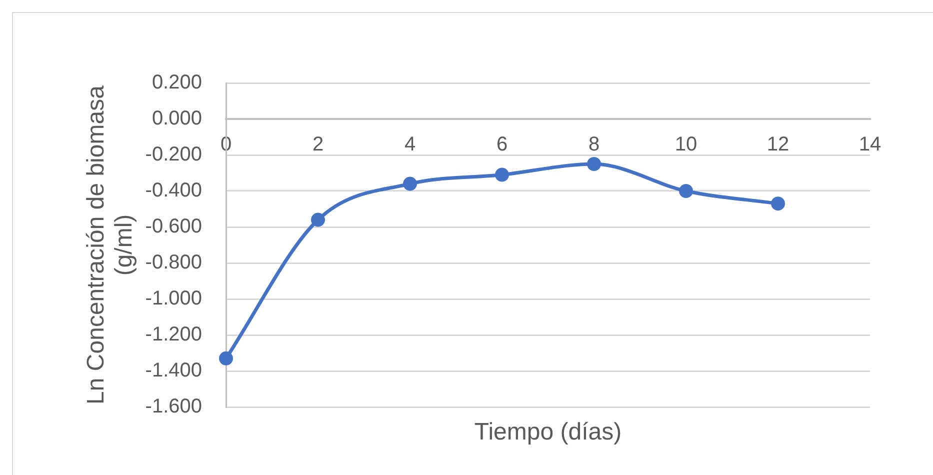 Image resolution: width=933 pixels, height=475 pixels. What do you see at coordinates (177, 83) in the screenshot?
I see `y-tick-label: 0.200` at bounding box center [177, 83].